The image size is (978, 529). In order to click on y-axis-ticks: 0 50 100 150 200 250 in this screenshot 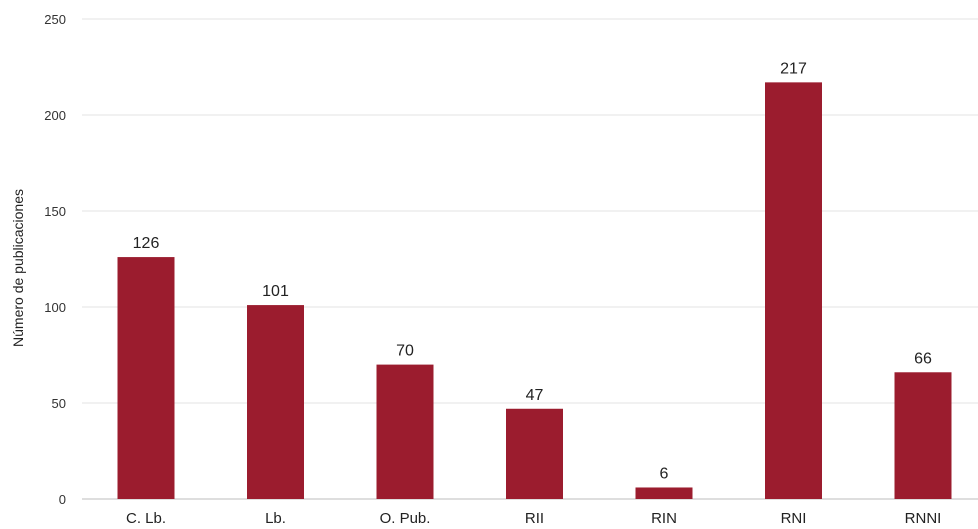, I will do `click(55, 259)`.